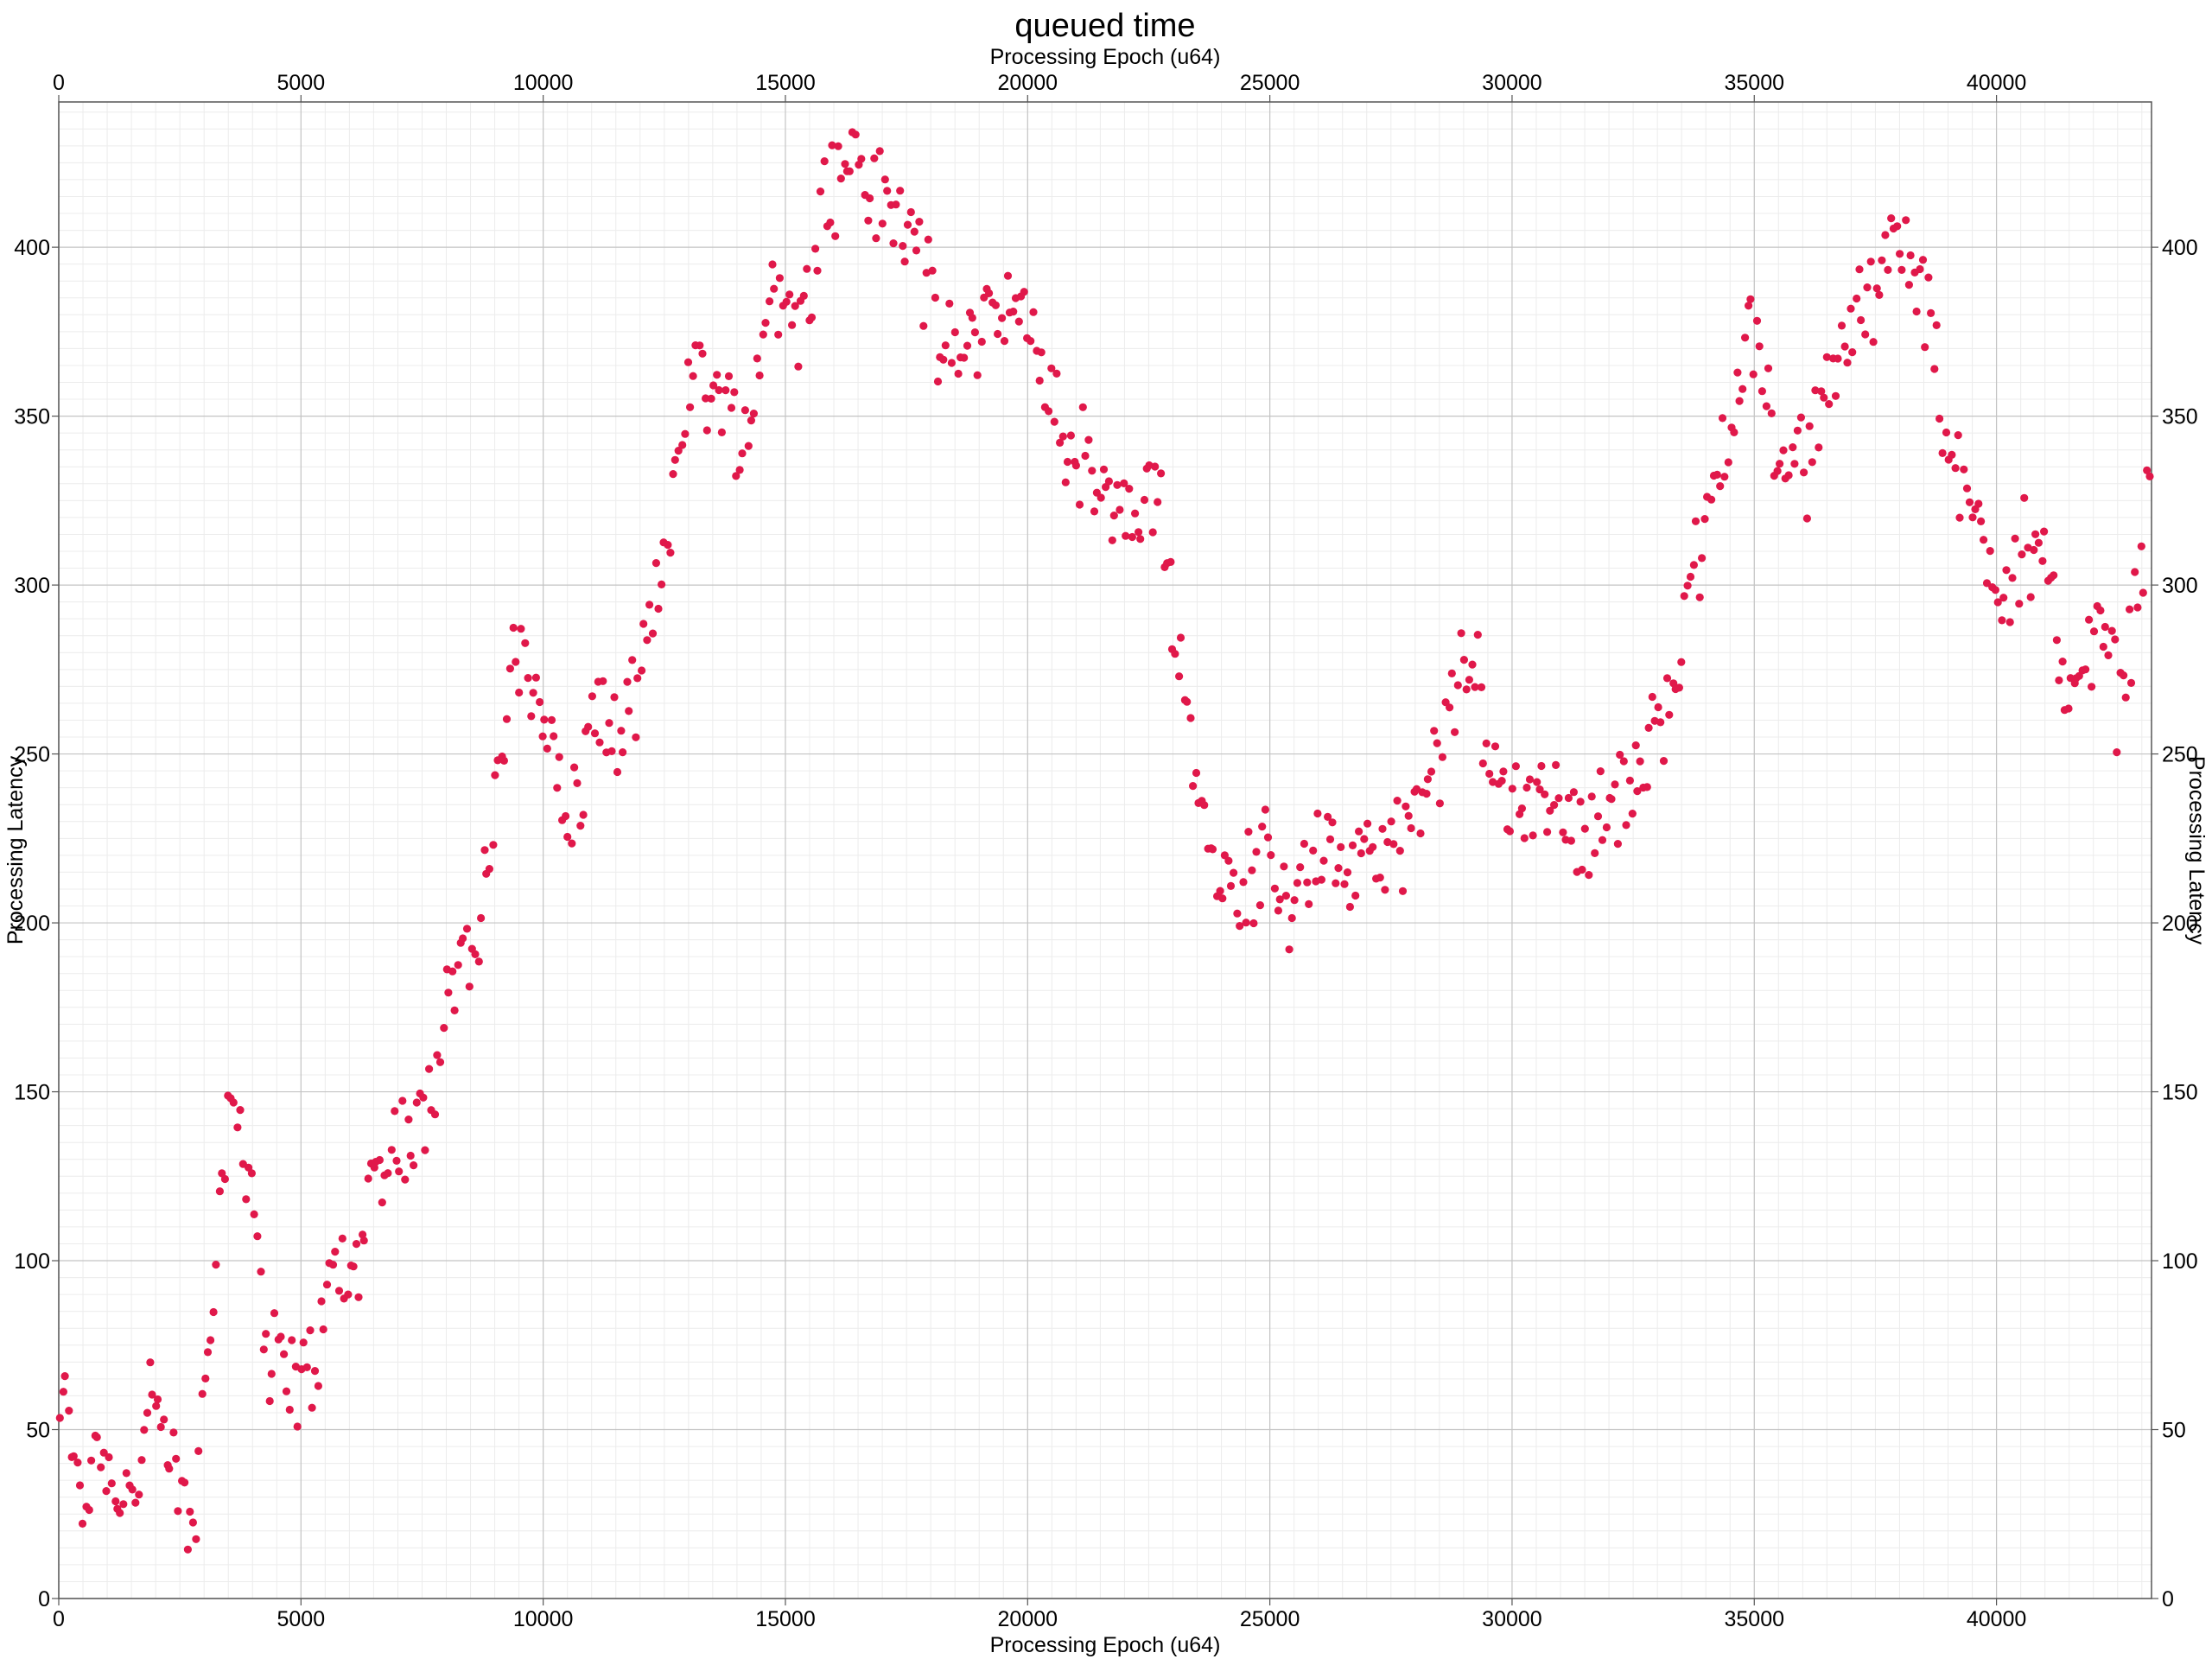  I want to click on y-tick-label-left: 50, so click(38, 1431).